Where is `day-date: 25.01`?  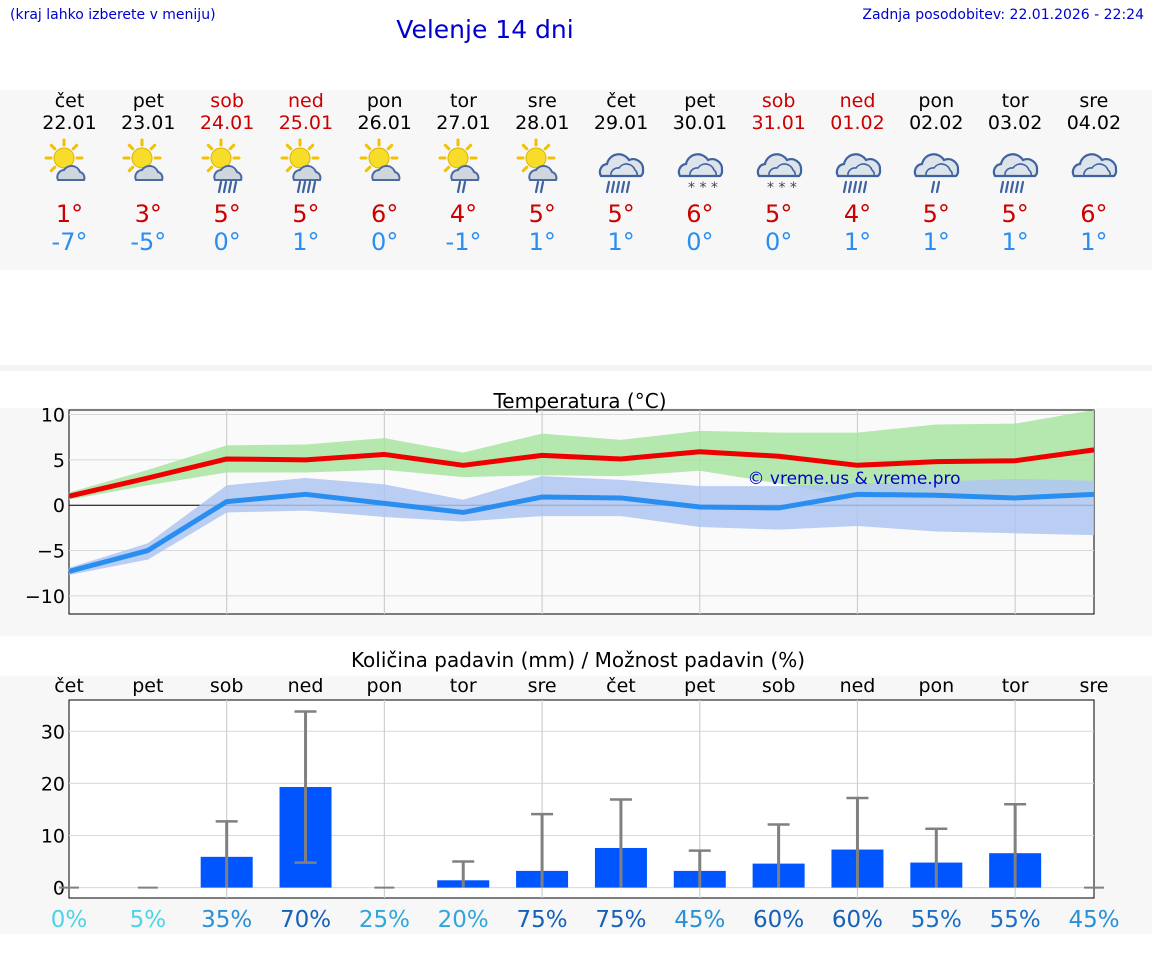 day-date: 25.01 is located at coordinates (306, 123).